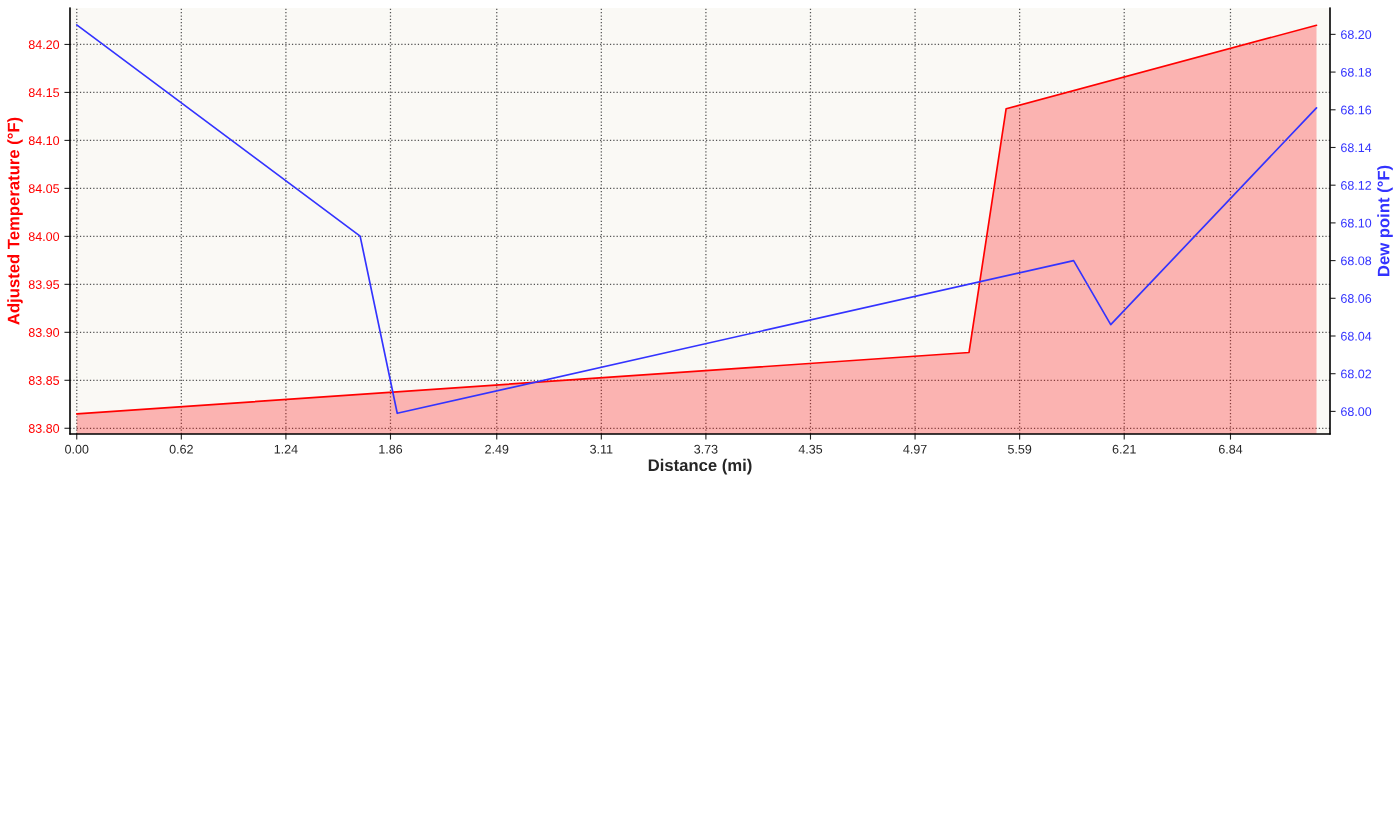 This screenshot has width=1400, height=840. I want to click on x-tick-label: 3.11, so click(601, 449).